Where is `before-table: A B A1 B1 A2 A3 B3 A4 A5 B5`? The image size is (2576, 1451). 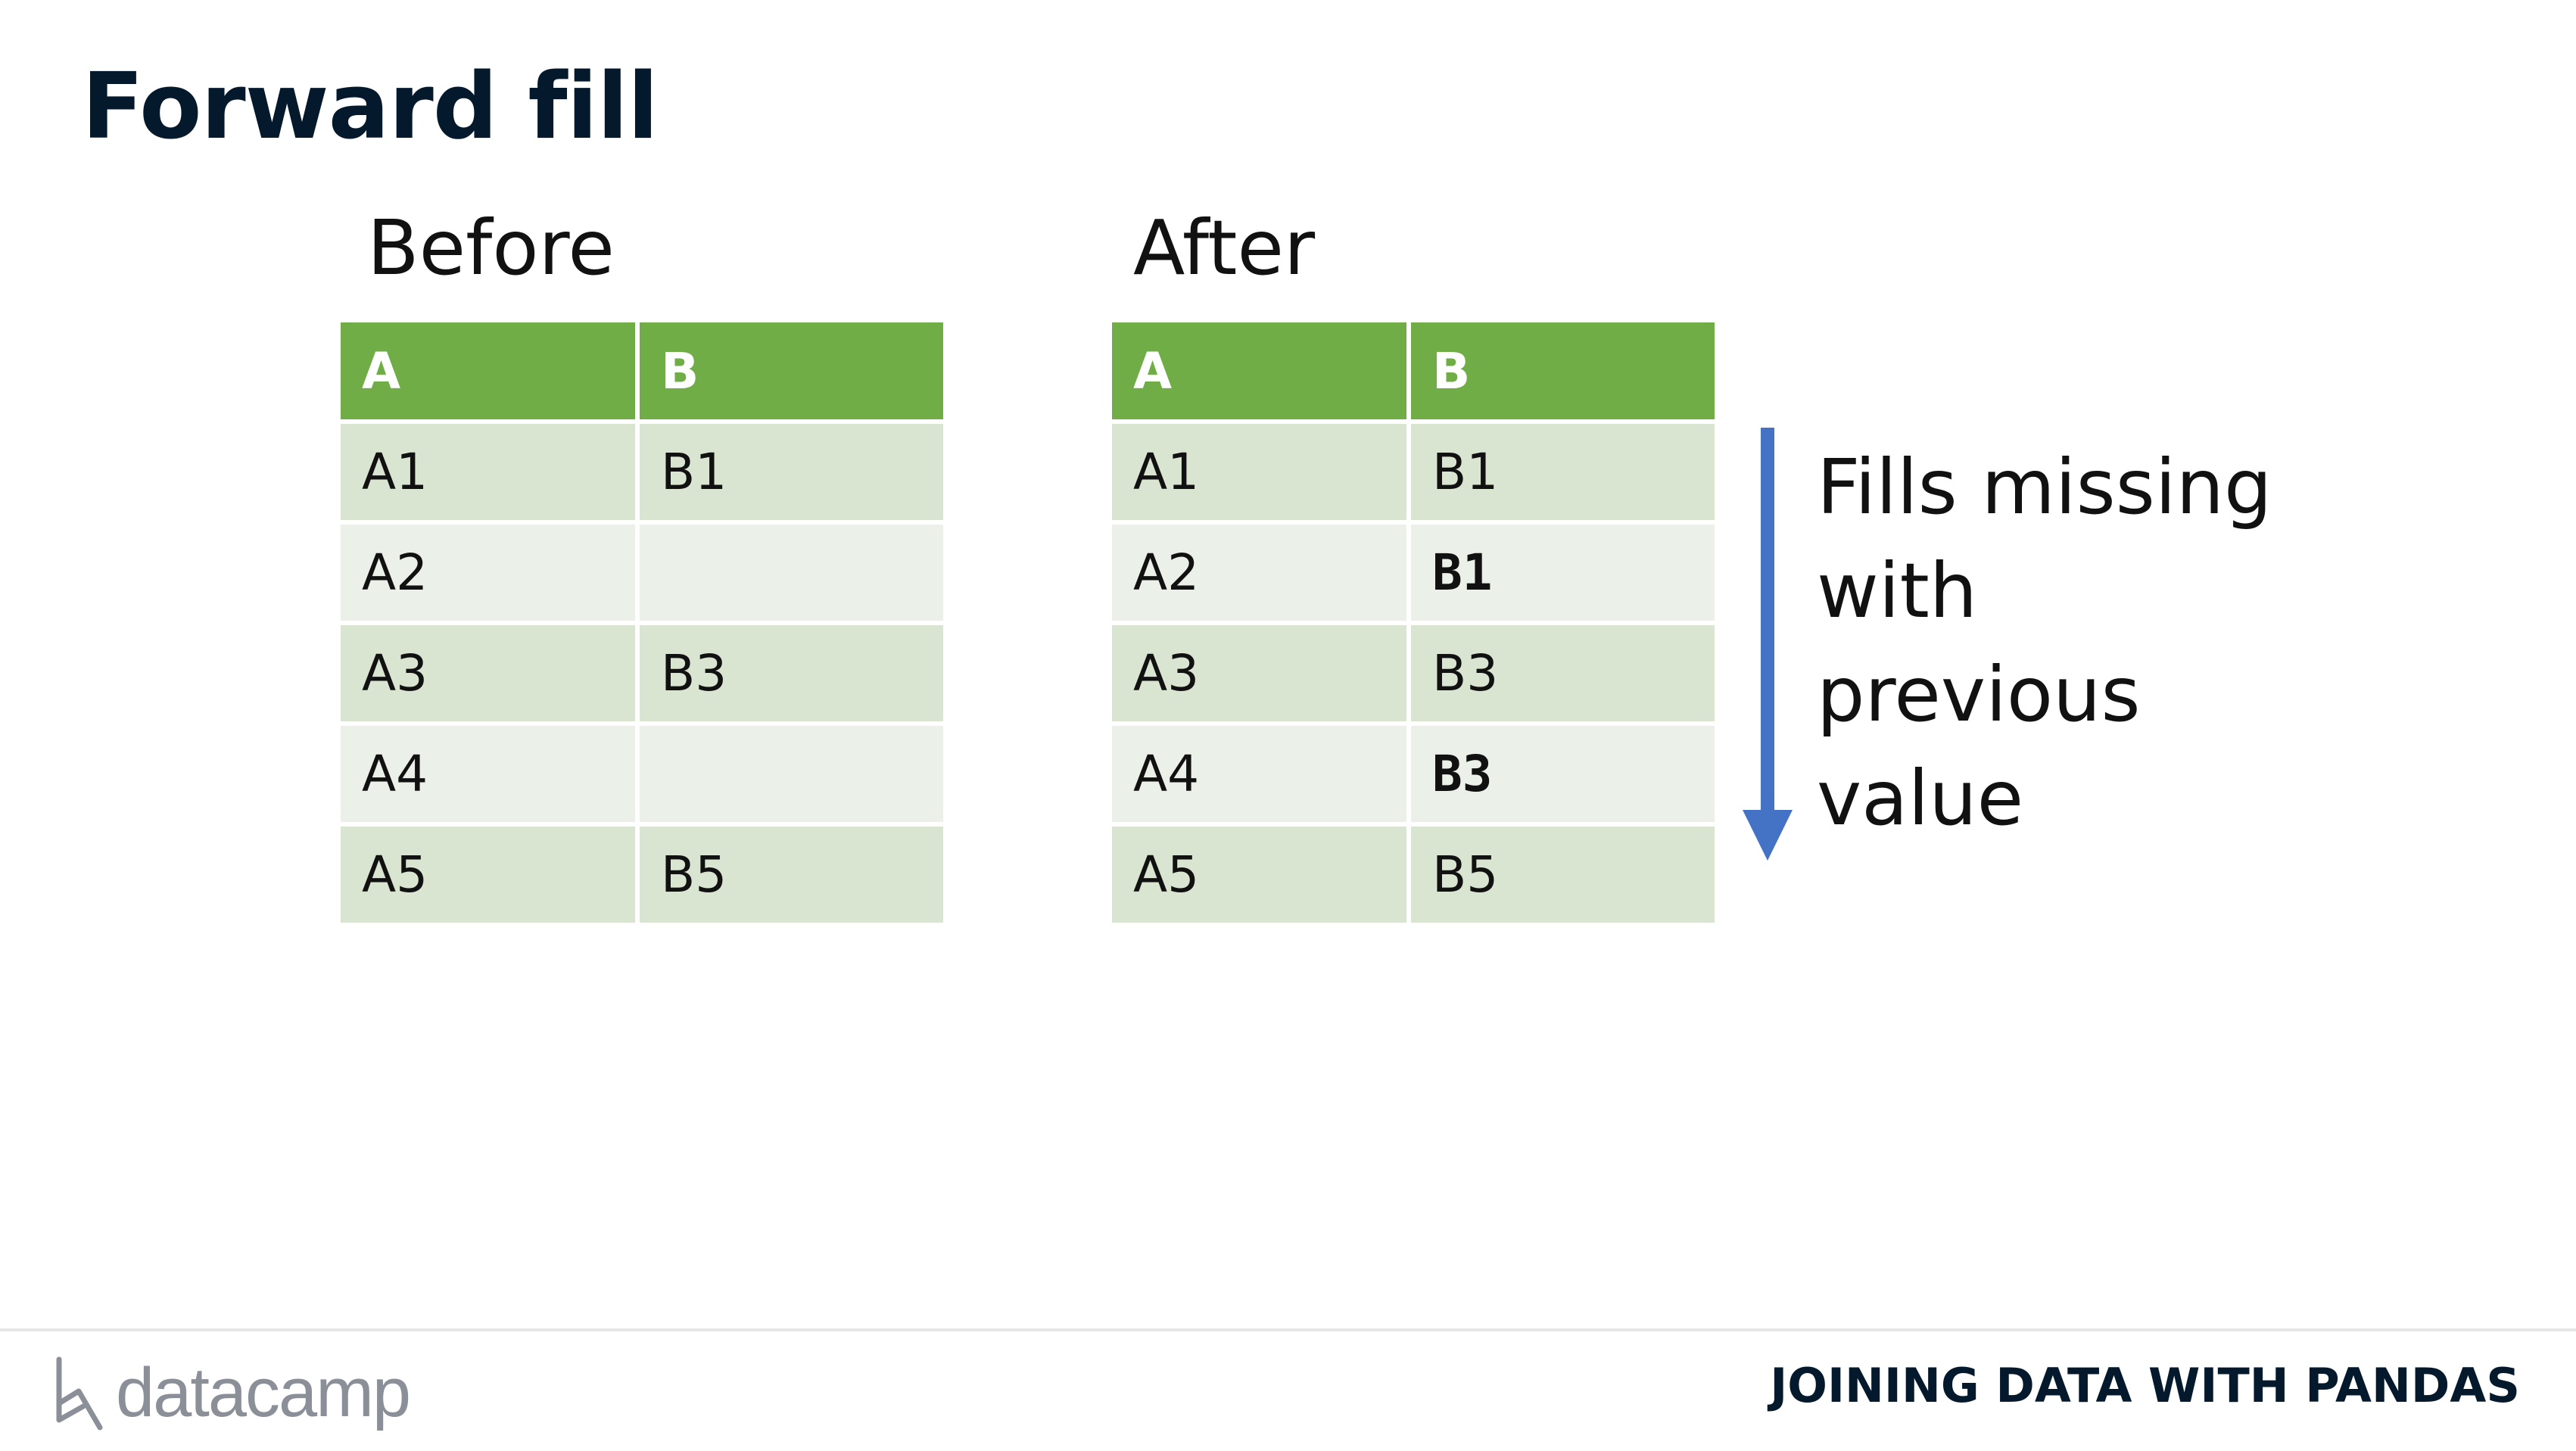 before-table: A B A1 B1 A2 A3 B3 A4 A5 B5 is located at coordinates (642, 622).